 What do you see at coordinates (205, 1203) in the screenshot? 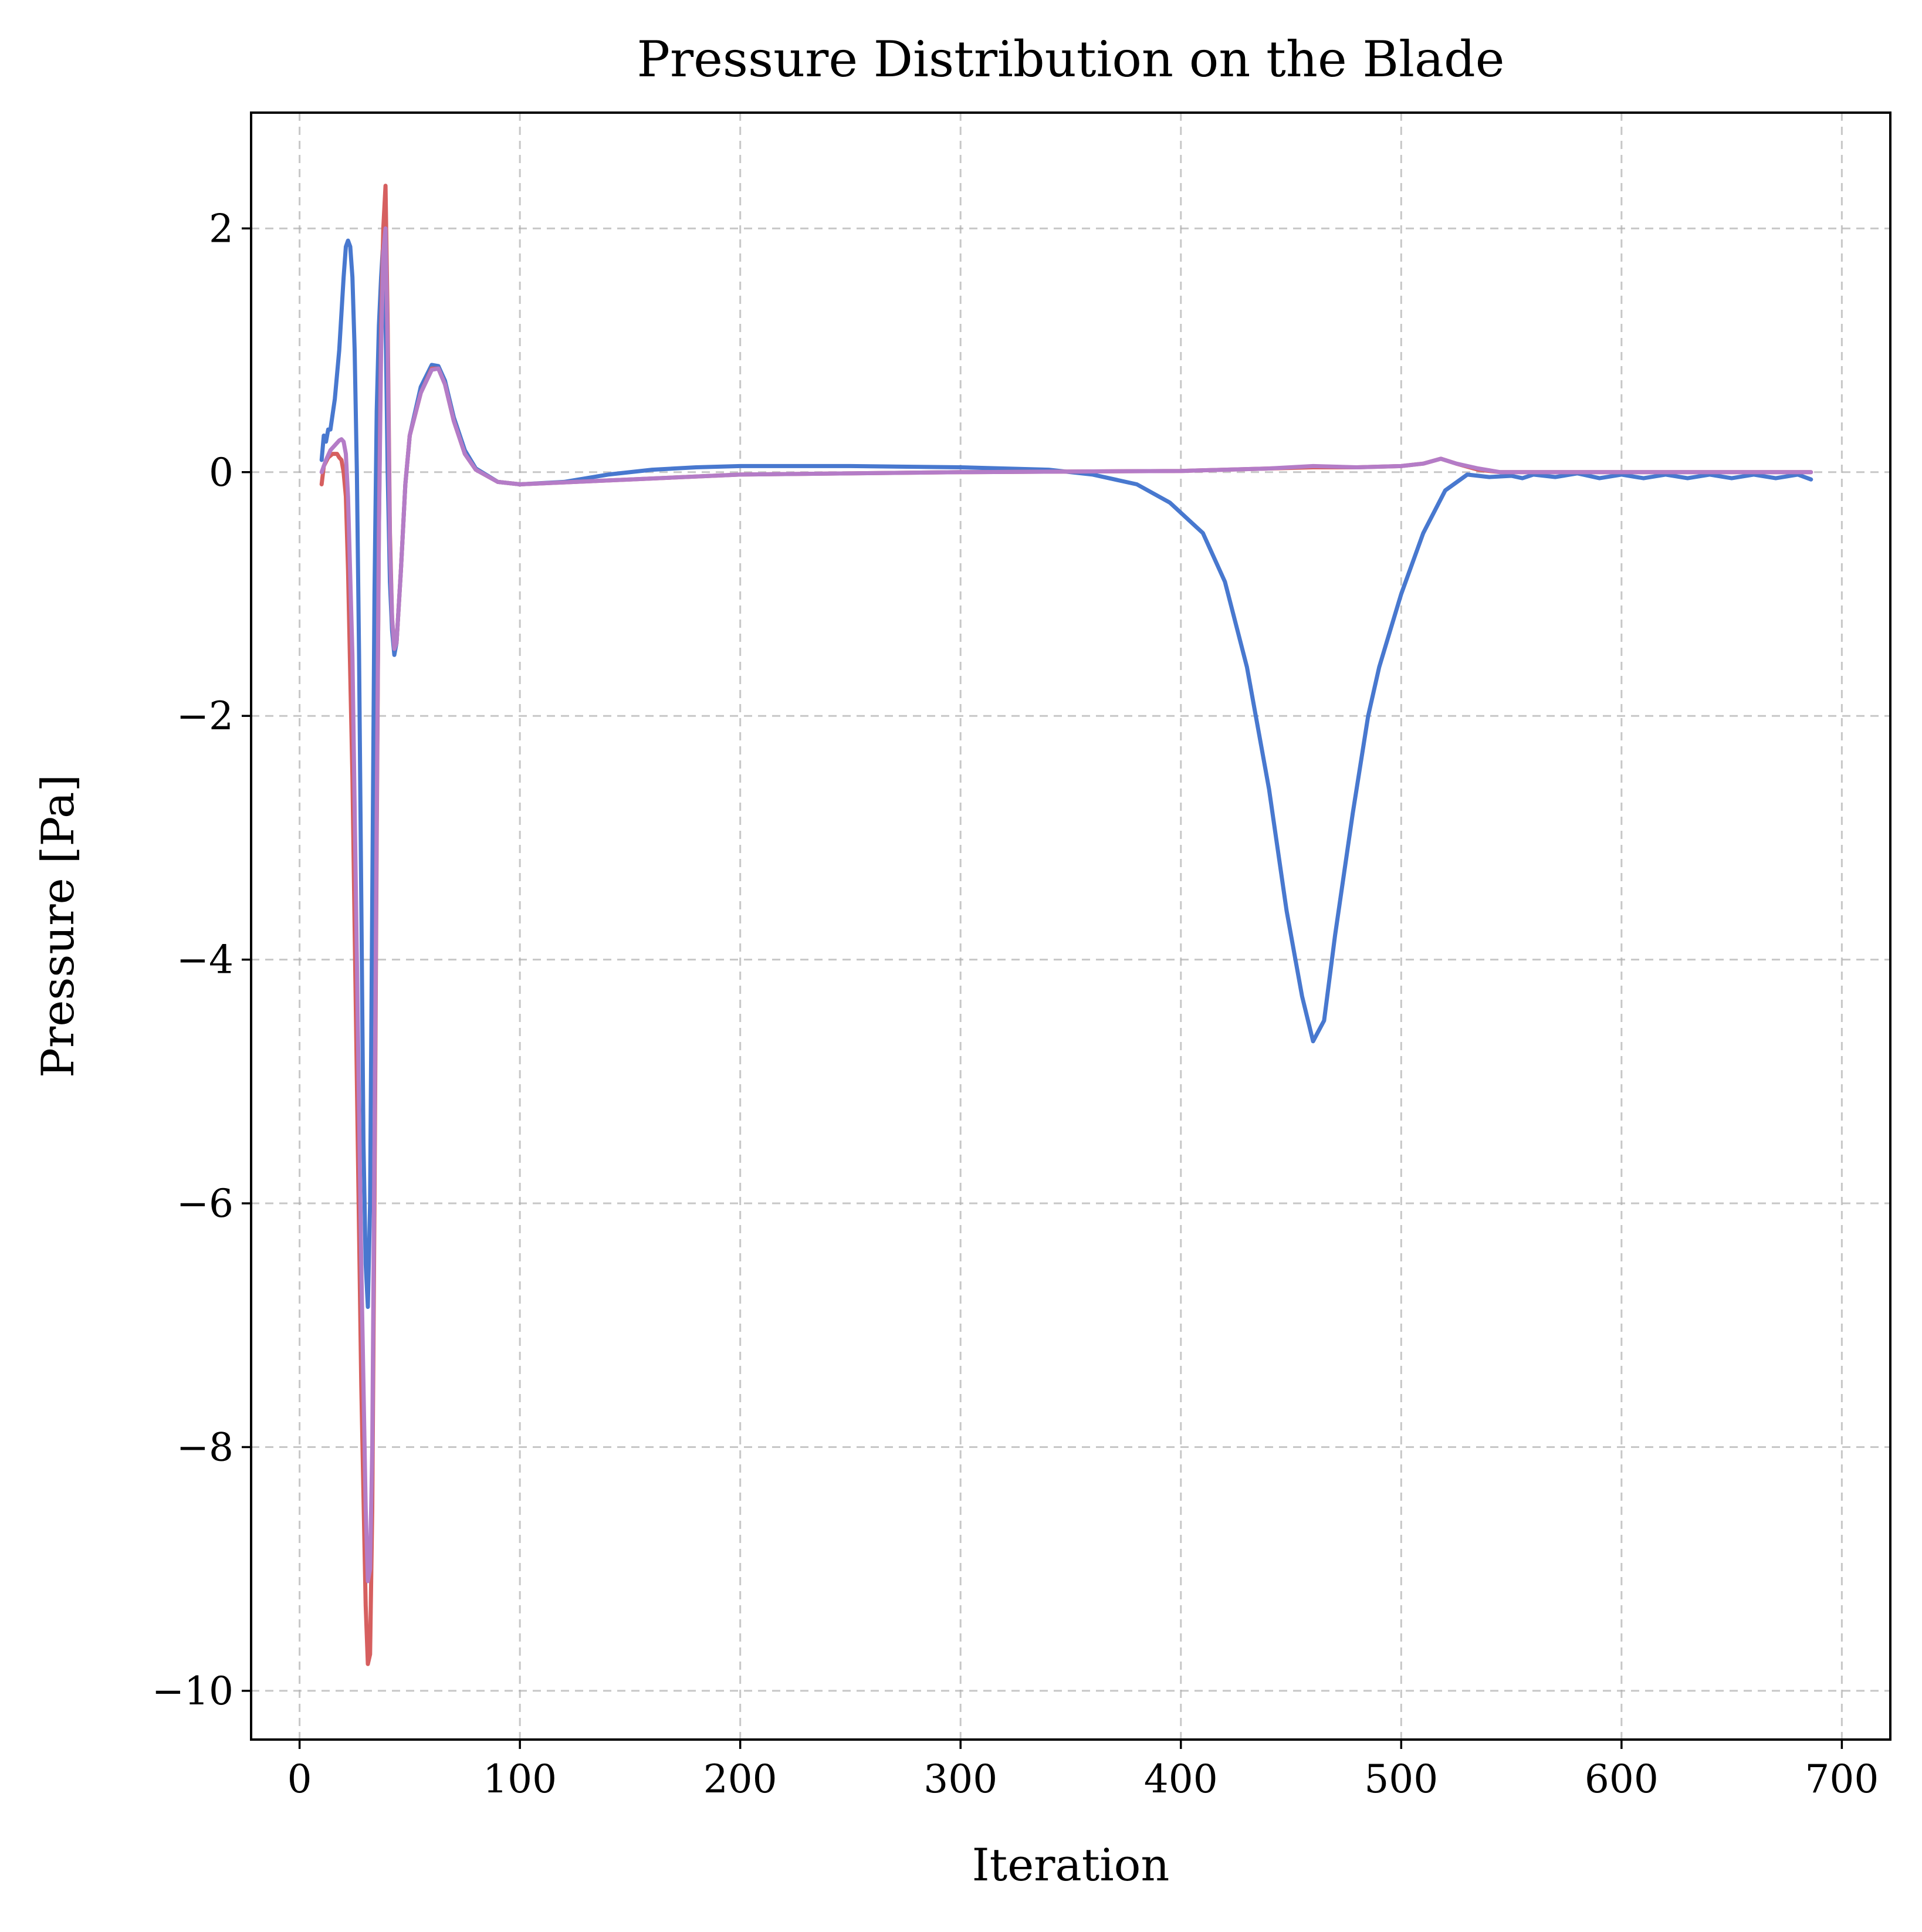
I see `y-tick-label: −6` at bounding box center [205, 1203].